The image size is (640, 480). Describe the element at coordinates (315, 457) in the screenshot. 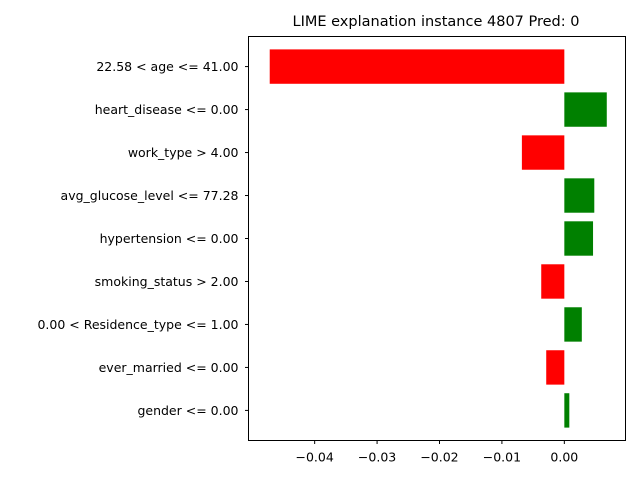

I see `x-tick-label-0: −0.04` at that location.